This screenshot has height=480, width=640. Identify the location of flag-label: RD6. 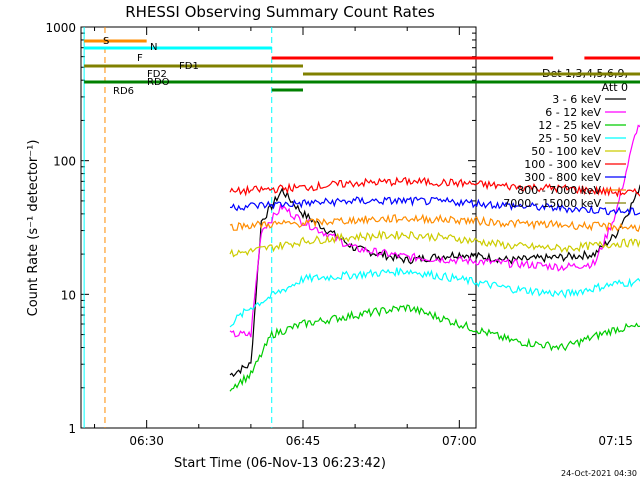
(123, 91).